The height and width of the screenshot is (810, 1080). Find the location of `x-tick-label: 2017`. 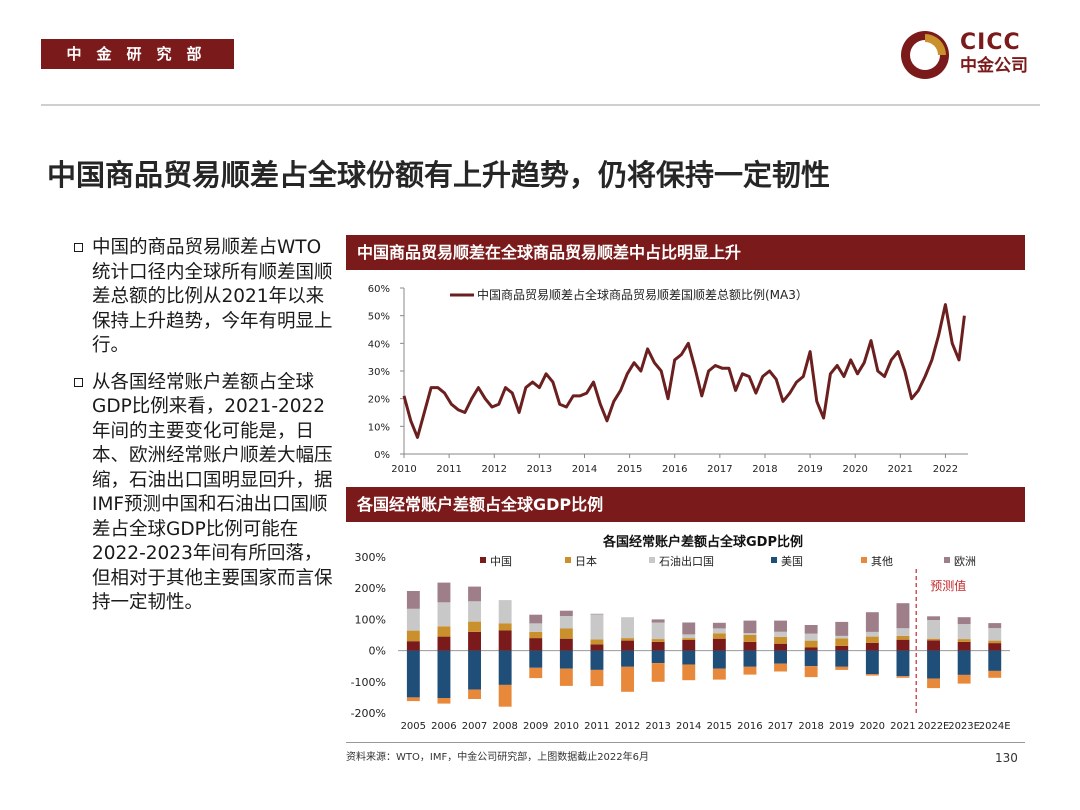

x-tick-label: 2017 is located at coordinates (780, 726).